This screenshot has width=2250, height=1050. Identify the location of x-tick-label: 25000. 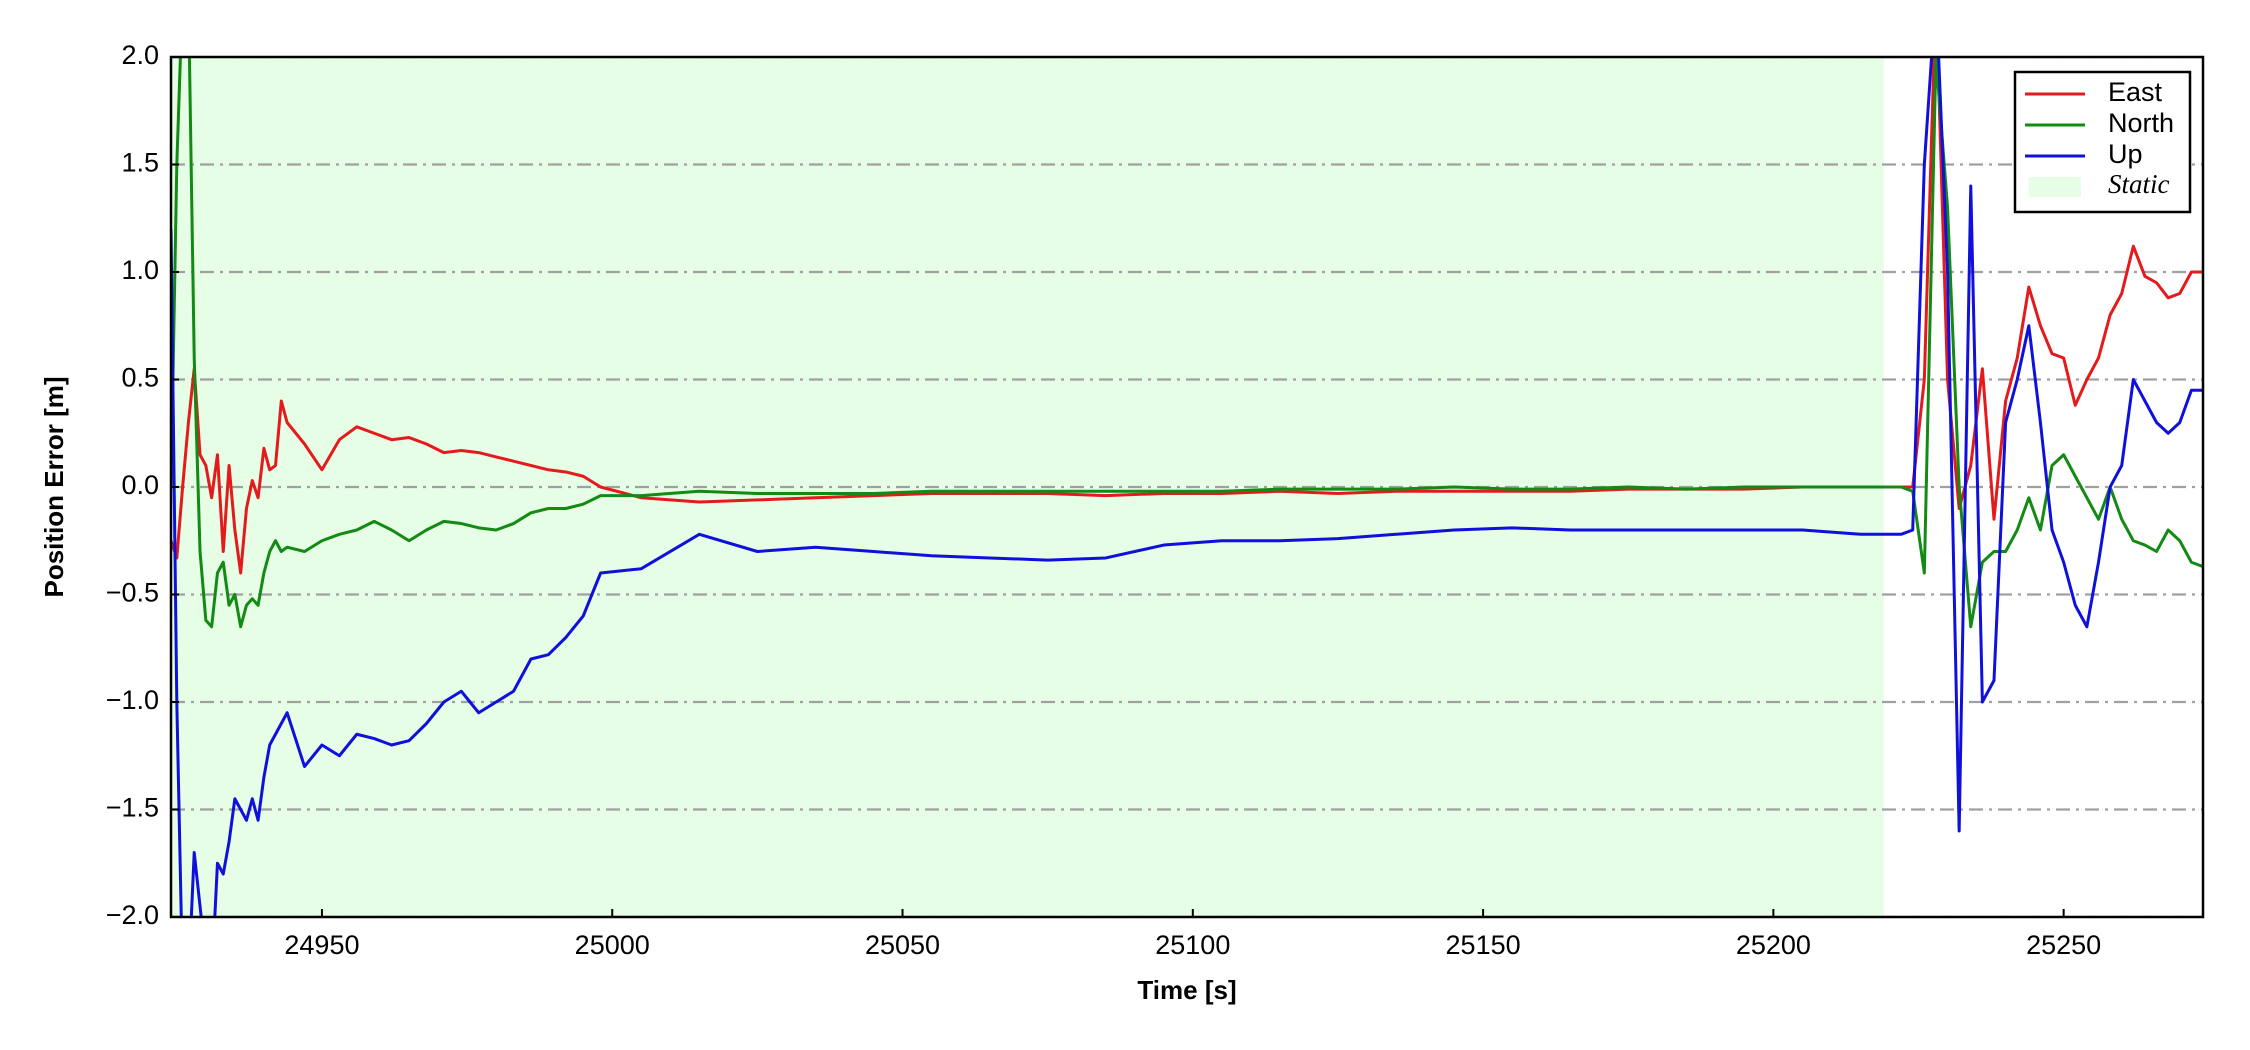
(612, 945).